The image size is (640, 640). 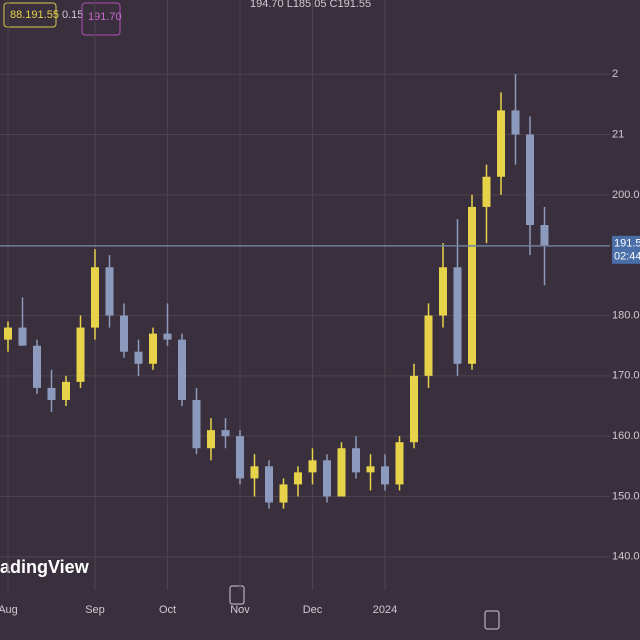 I want to click on y-tick-label: 140.00, so click(x=626, y=557).